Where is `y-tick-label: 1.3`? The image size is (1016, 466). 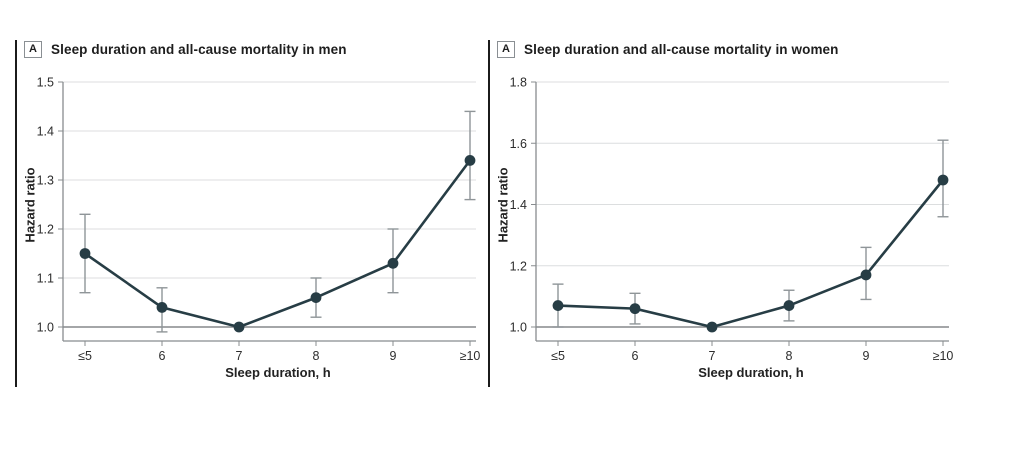
y-tick-label: 1.3 is located at coordinates (45, 181).